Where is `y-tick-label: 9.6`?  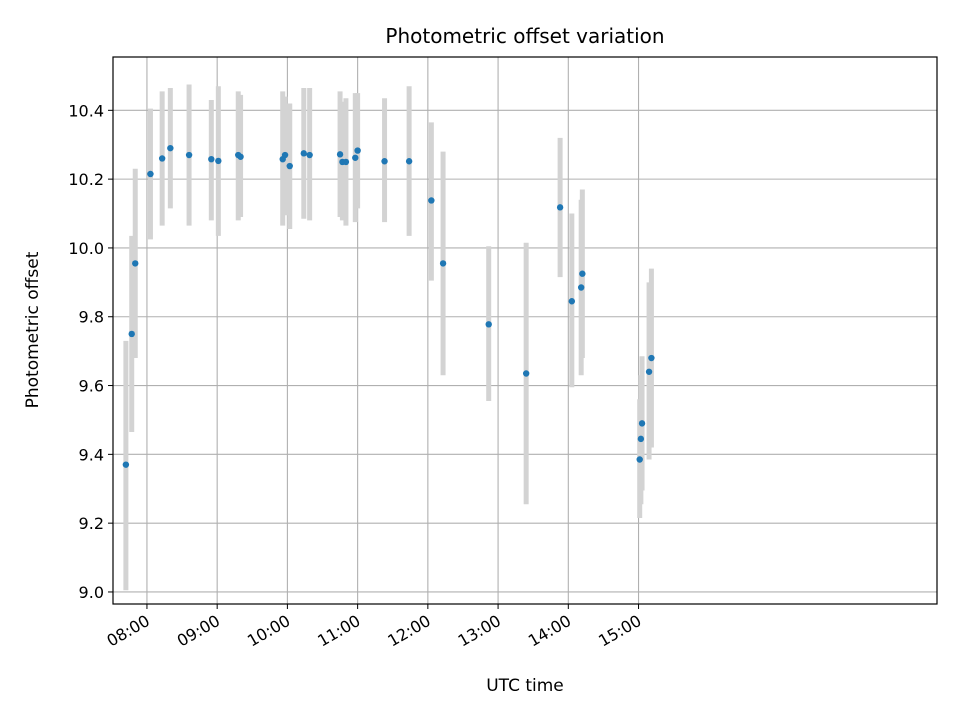
y-tick-label: 9.6 is located at coordinates (91, 386).